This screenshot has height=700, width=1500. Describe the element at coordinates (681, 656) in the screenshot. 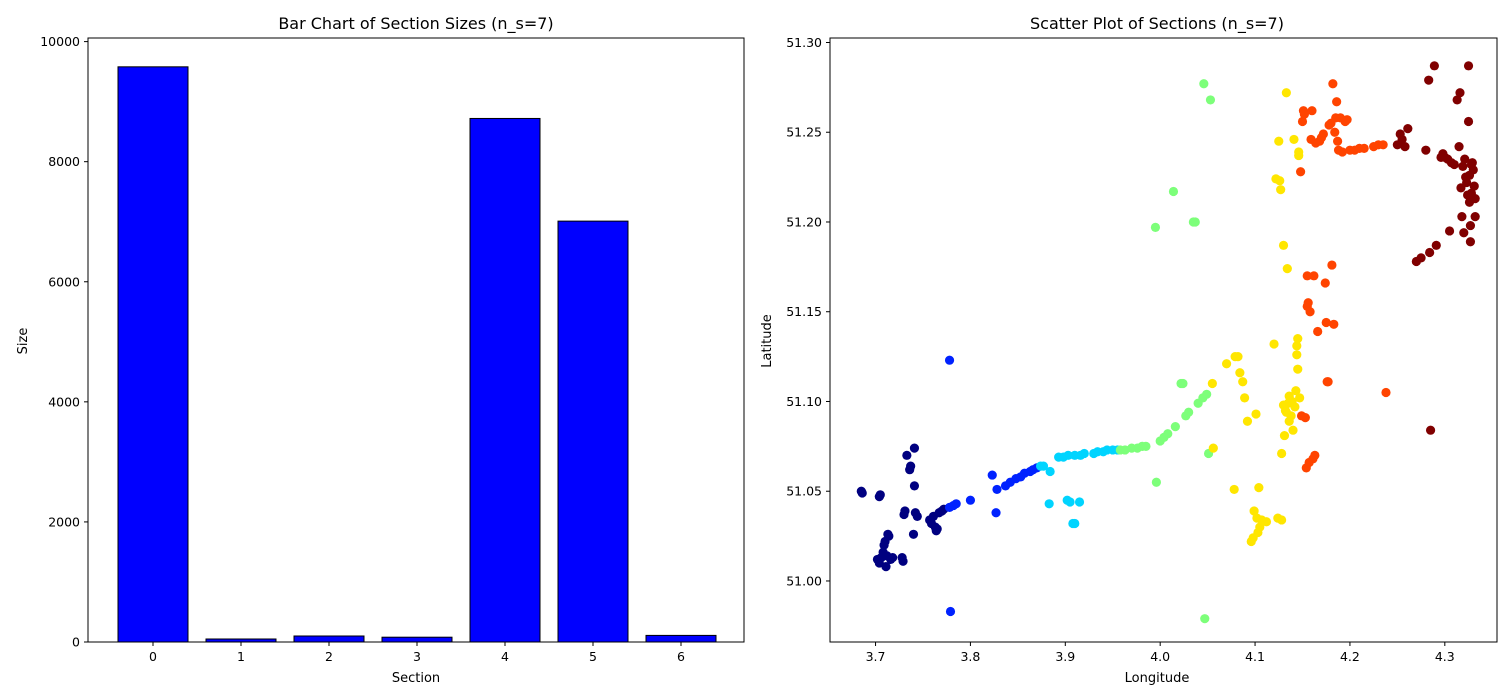

I see `bar-x-tick-label: 6` at that location.